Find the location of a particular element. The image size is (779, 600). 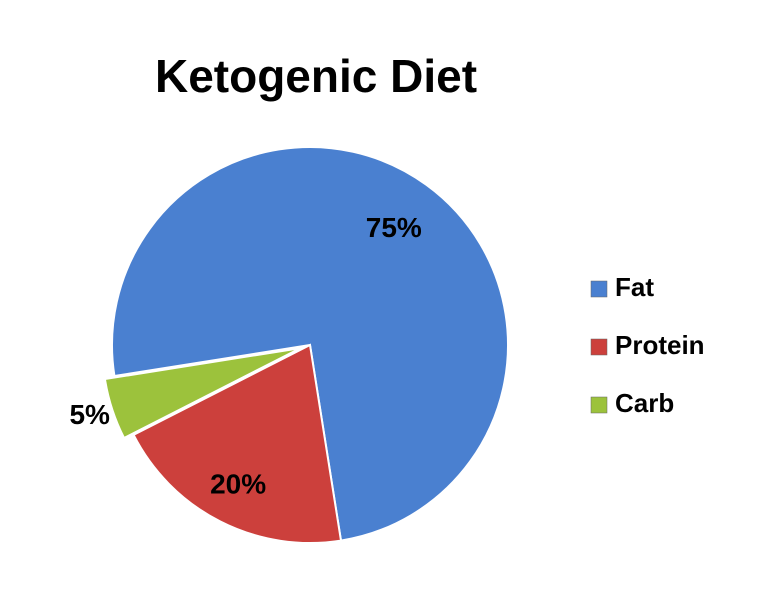

chart-title: Ketogenic Diet is located at coordinates (316, 76).